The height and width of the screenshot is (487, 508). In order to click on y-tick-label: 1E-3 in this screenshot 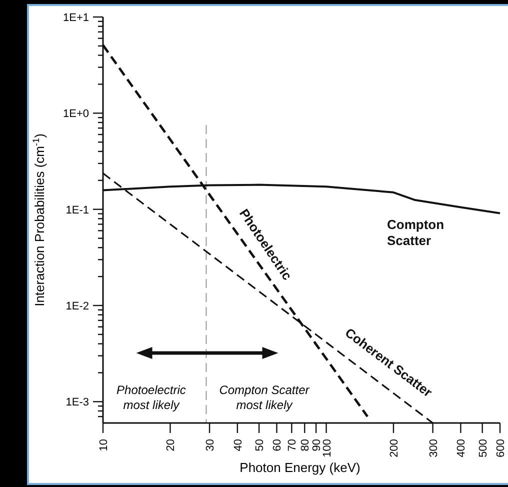, I will do `click(77, 402)`.